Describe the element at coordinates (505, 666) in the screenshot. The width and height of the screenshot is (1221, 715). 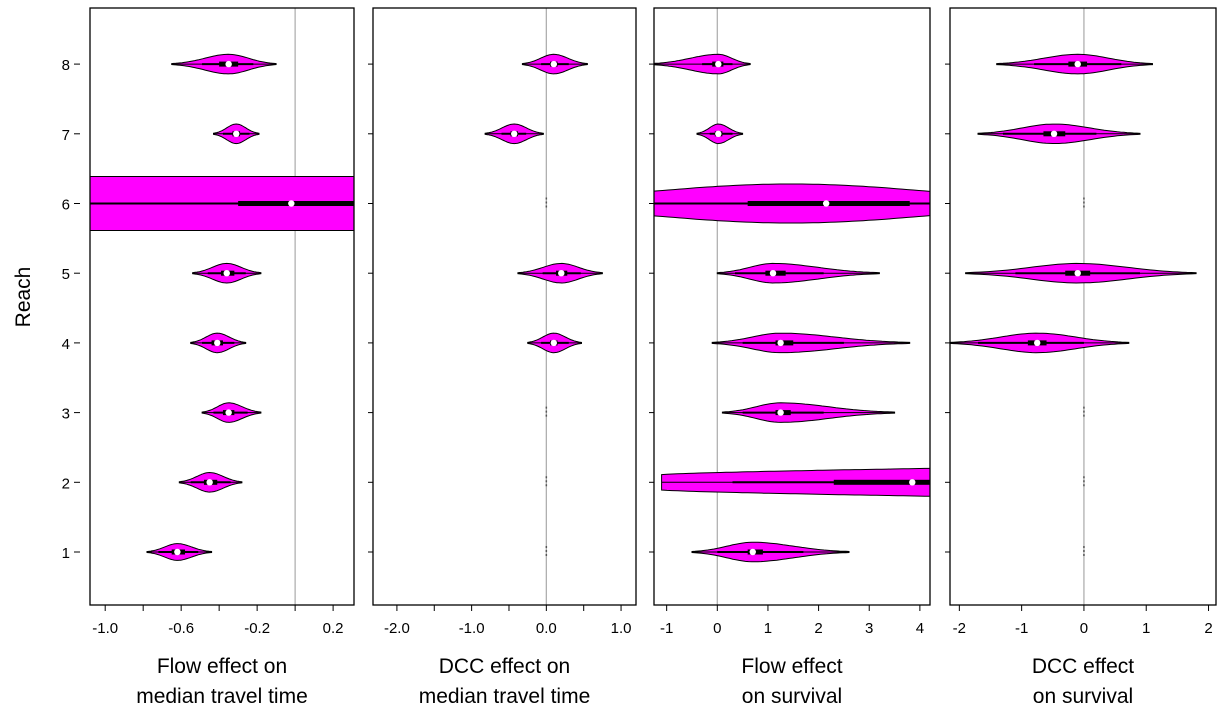
I see `x-axis-label-line1: DCC effect on` at that location.